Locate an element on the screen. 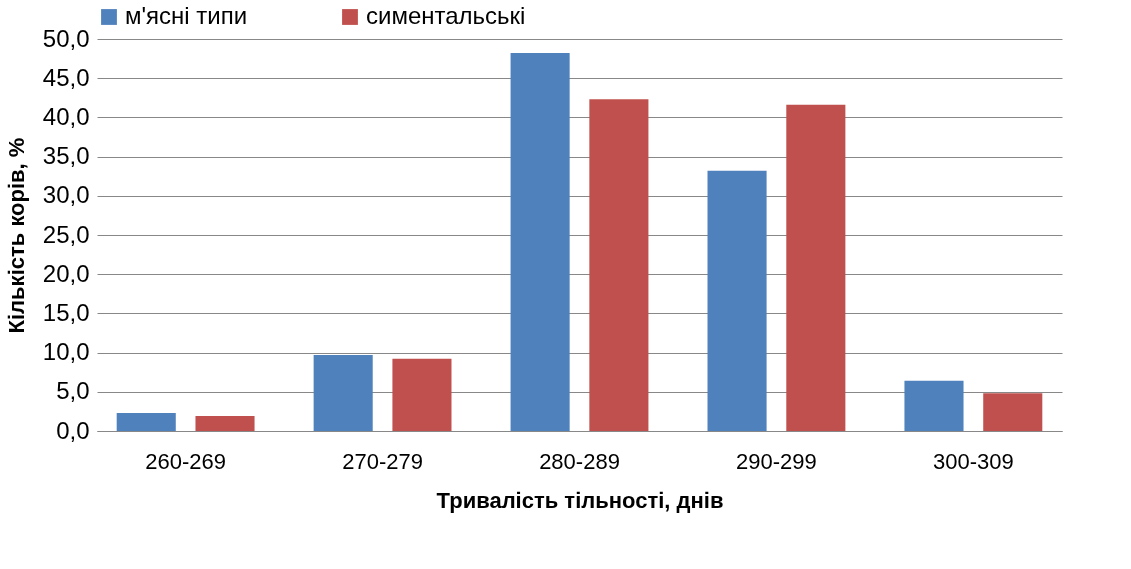 Image resolution: width=1131 pixels, height=569 pixels. x-tick-label: 270-279 is located at coordinates (382, 461).